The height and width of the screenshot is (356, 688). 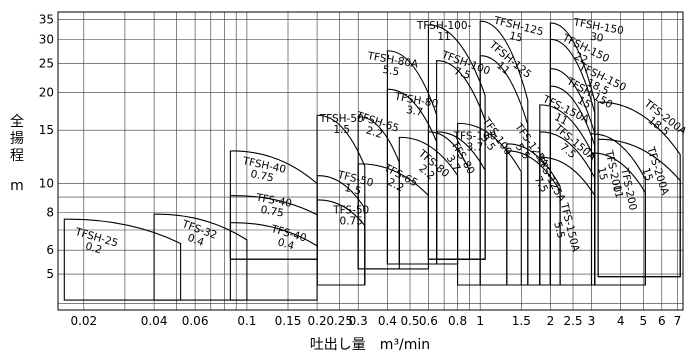 I want to click on pump-label-line: TFSH-50, so click(x=341, y=119).